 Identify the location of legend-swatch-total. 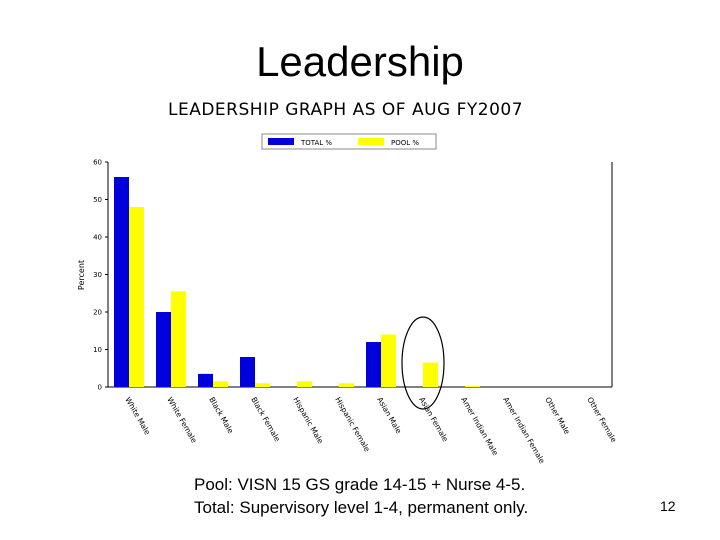
(281, 141).